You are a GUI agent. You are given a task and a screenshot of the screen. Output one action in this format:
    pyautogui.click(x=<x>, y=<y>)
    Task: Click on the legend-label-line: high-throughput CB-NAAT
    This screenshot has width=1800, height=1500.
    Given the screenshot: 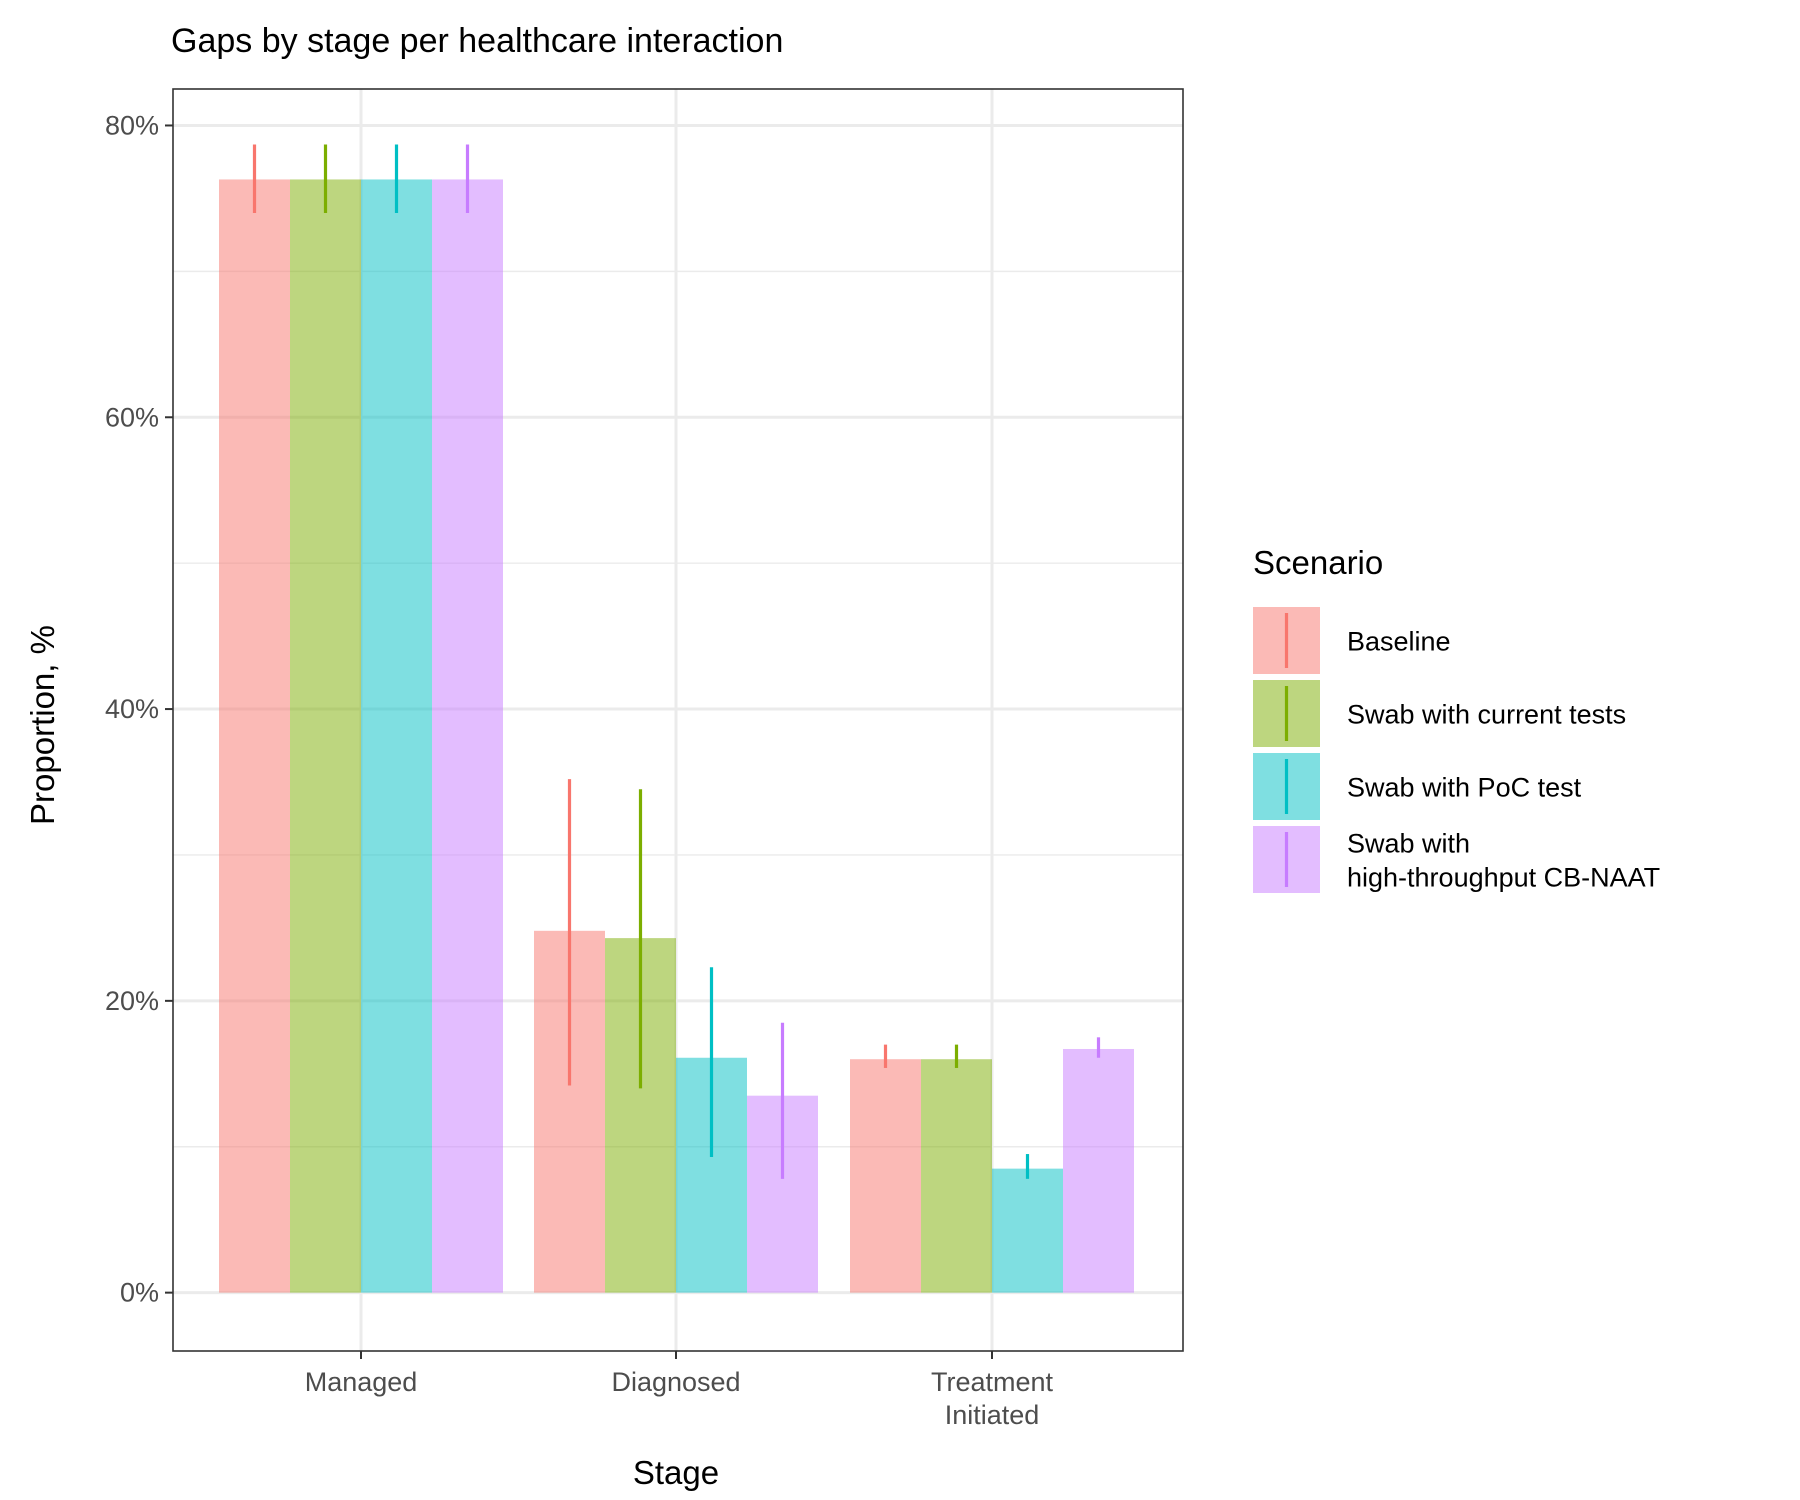 What is the action you would take?
    pyautogui.click(x=1503, y=878)
    